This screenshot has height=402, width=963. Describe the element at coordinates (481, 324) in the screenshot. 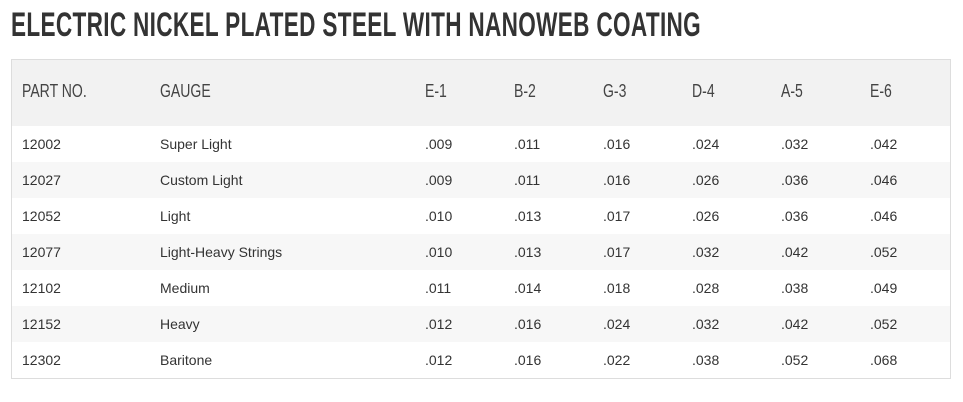

I see `table-row: 12152 Heavy .012 .016 .024 .032 .042 .052` at that location.